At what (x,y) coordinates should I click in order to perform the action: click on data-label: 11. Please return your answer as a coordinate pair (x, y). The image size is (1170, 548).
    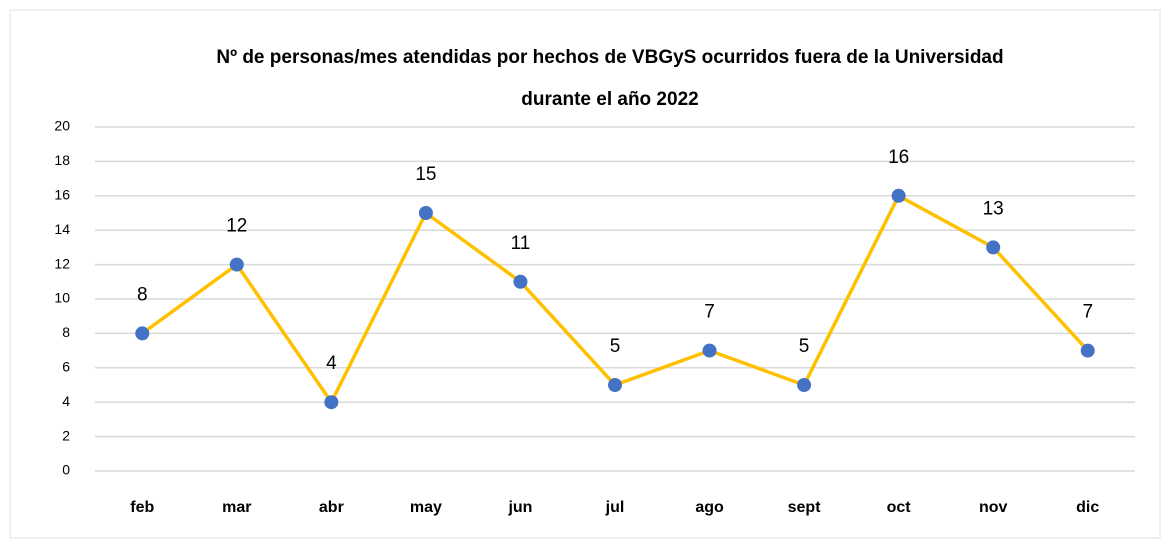
    Looking at the image, I should click on (521, 243).